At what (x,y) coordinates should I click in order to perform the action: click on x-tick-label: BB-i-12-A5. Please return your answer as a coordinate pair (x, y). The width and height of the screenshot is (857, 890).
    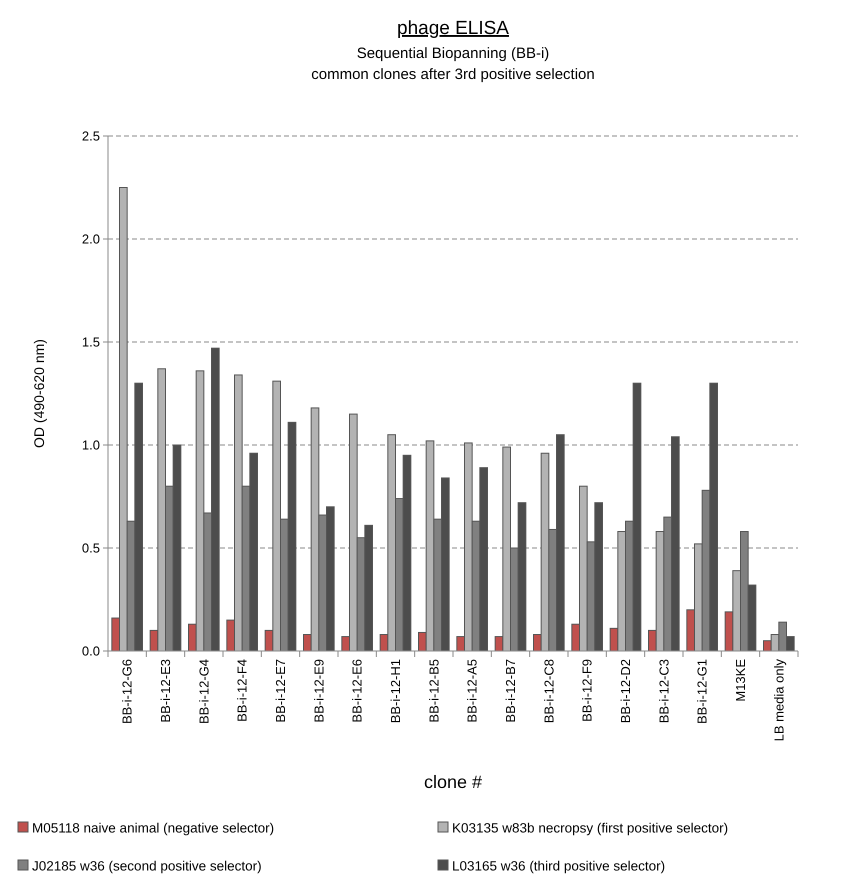
    Looking at the image, I should click on (472, 691).